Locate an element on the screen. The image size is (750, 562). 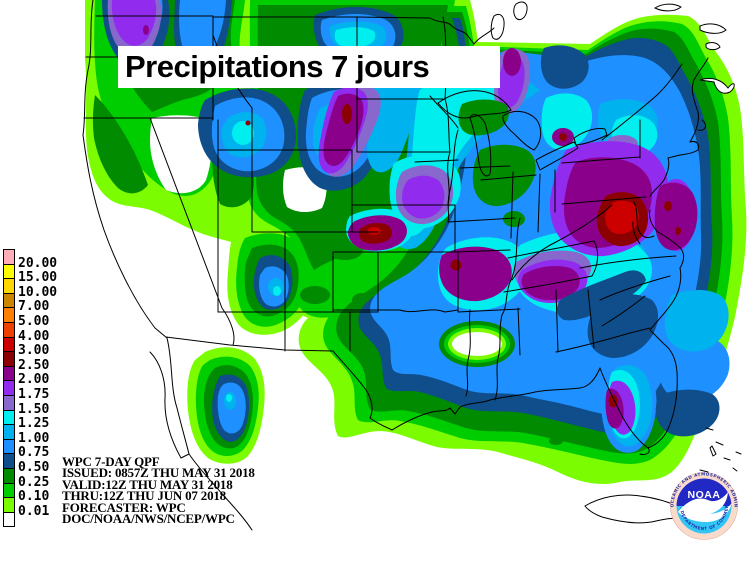
forecast-info-line: WPC 7-DAY QPF is located at coordinates (111, 461).